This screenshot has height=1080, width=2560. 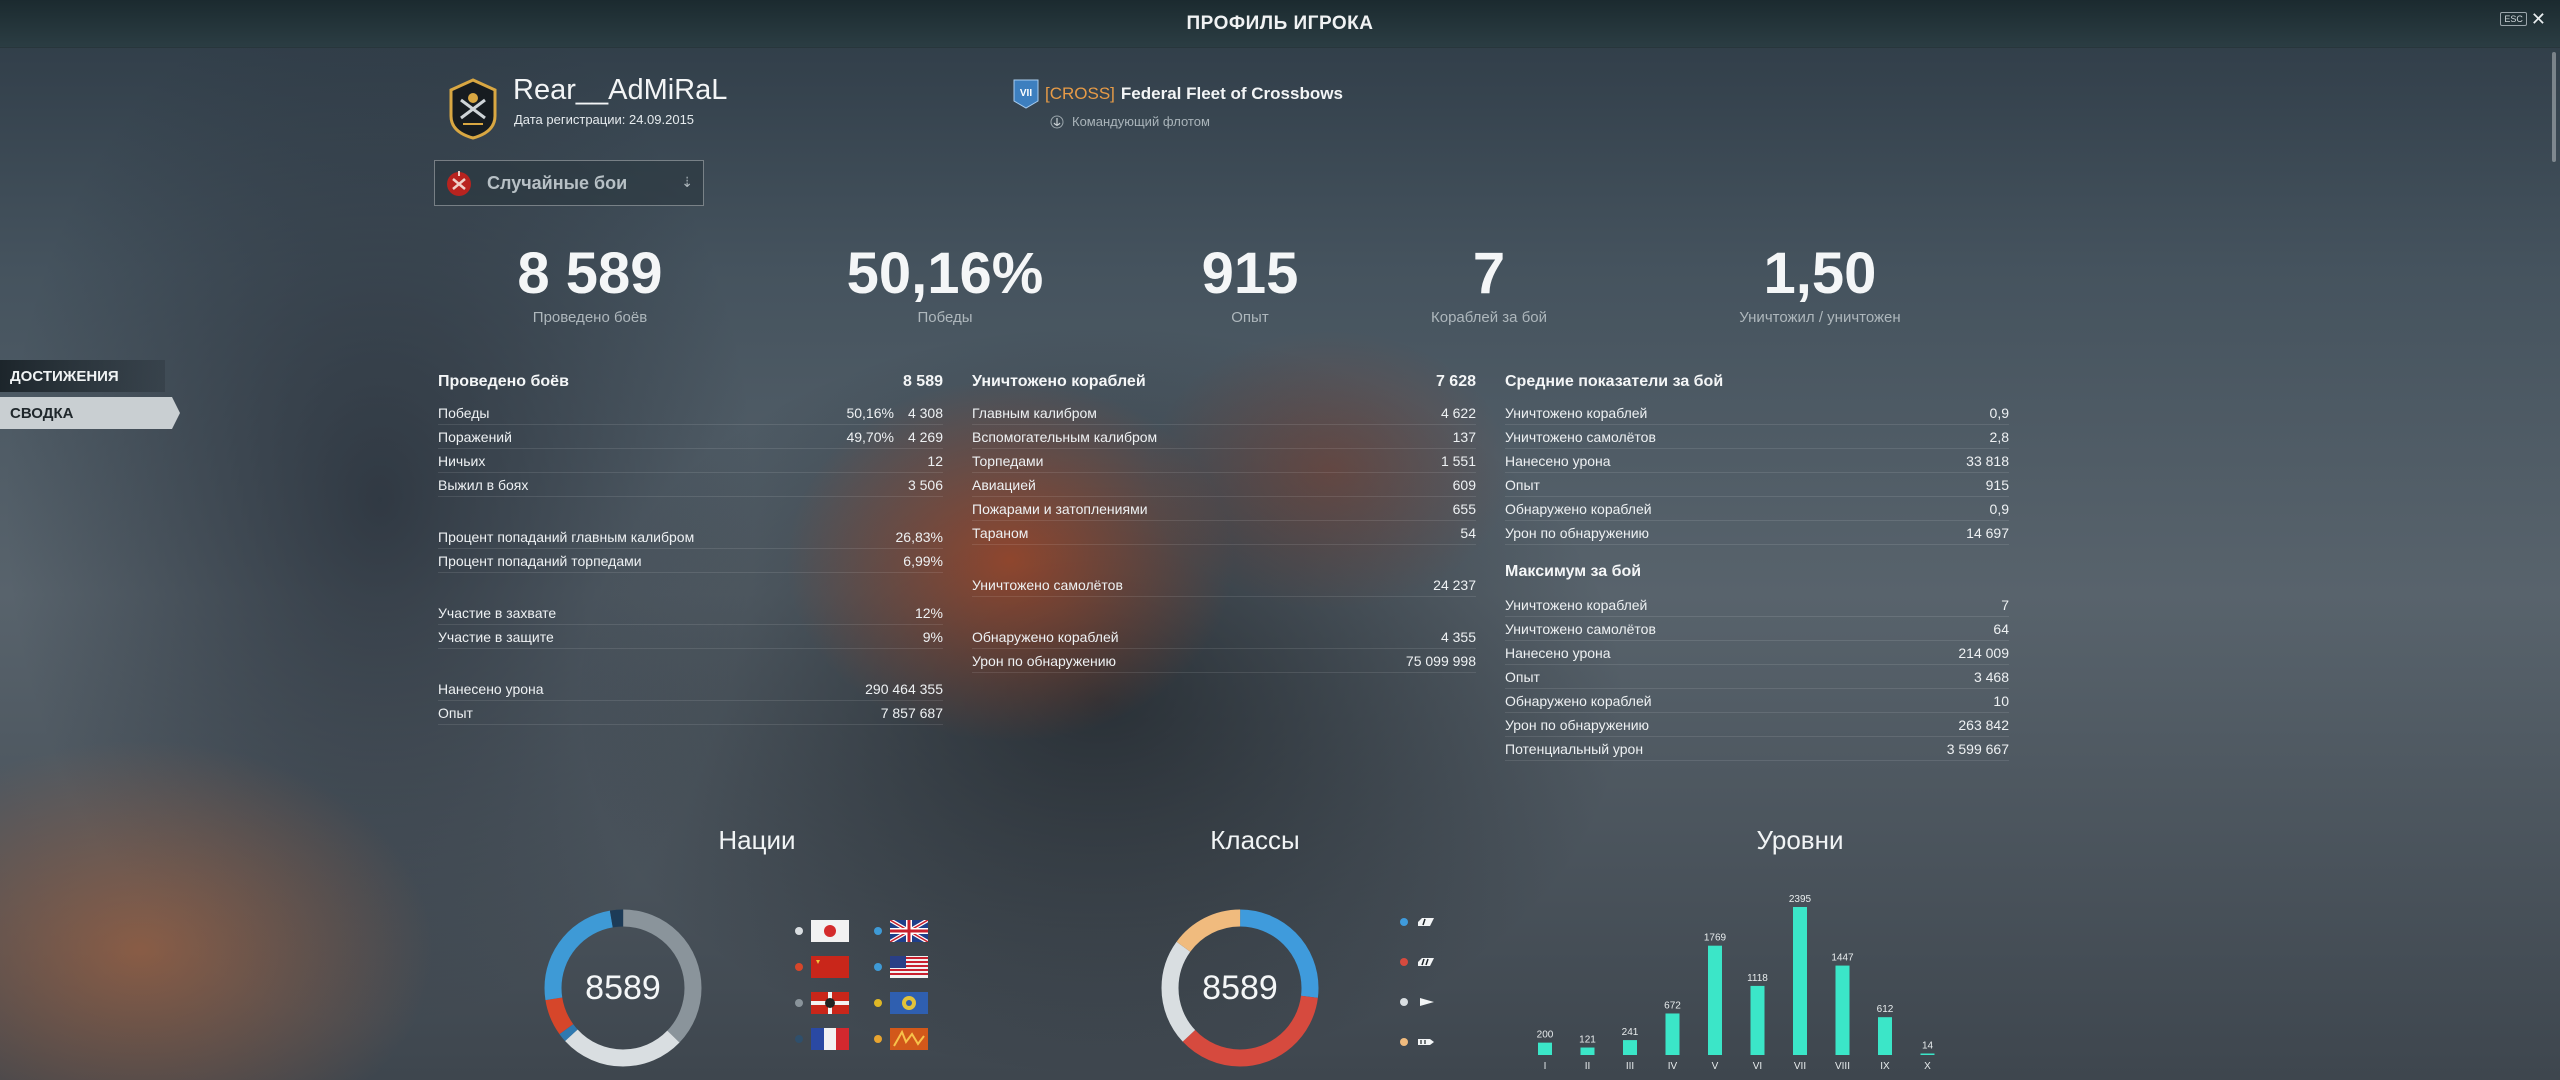 I want to click on side-nav: ДОСТИЖЕНИЯ СВОДКА, so click(x=95, y=397).